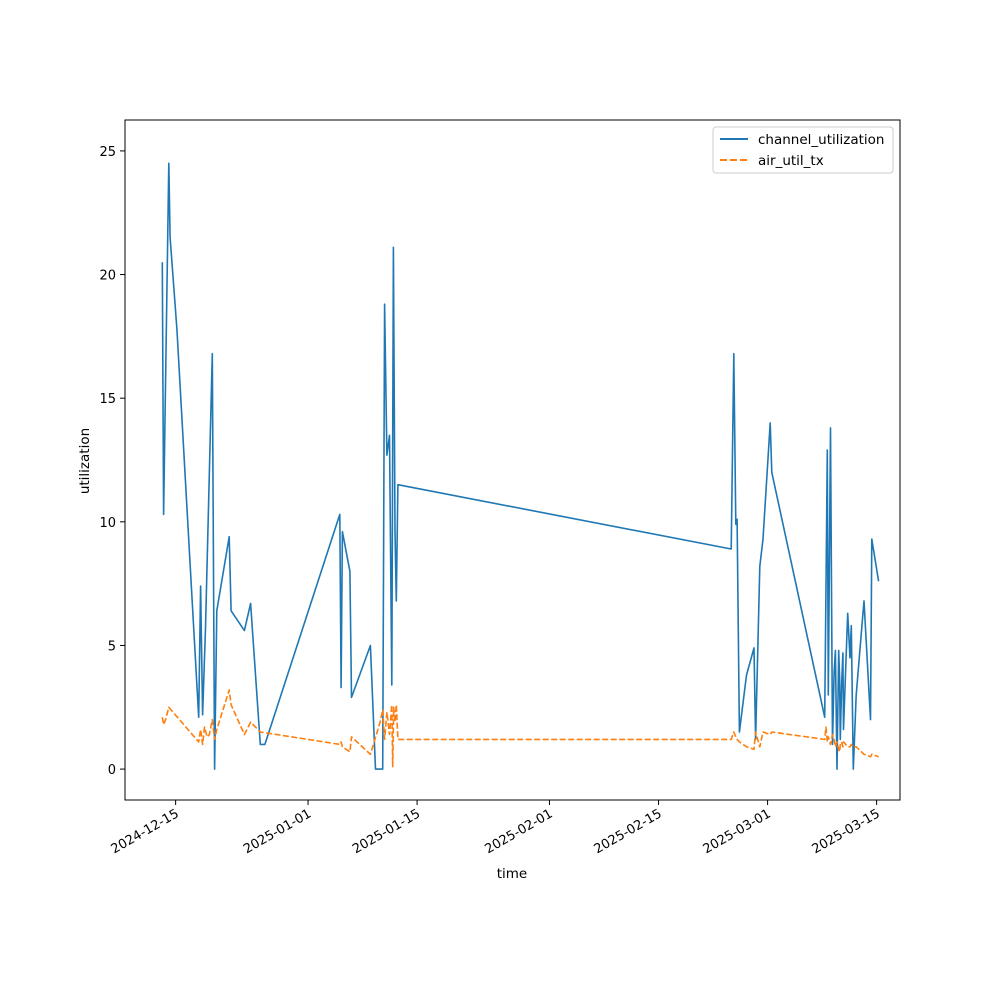 This screenshot has height=1000, width=1000. What do you see at coordinates (112, 770) in the screenshot?
I see `y-tick-label-0: 0` at bounding box center [112, 770].